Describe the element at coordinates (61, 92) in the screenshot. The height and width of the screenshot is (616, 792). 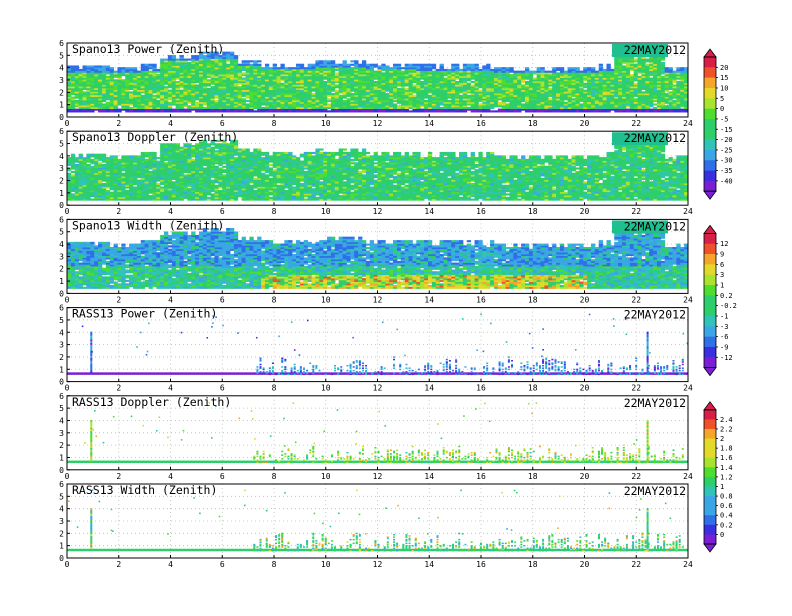
I see `y-tick-label: 2` at that location.